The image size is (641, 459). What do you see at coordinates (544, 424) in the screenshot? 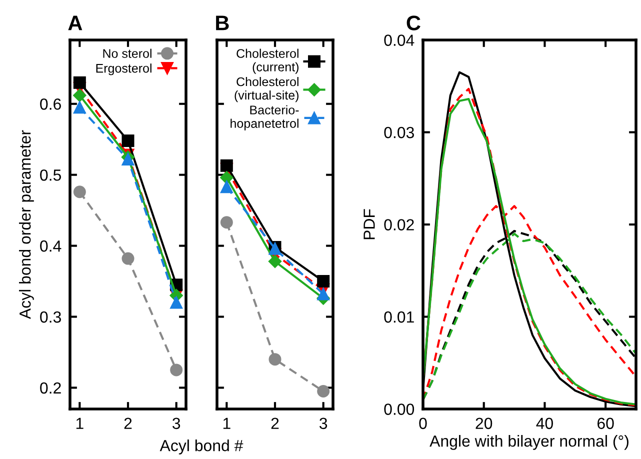
I see `x-tick-label: 40` at bounding box center [544, 424].